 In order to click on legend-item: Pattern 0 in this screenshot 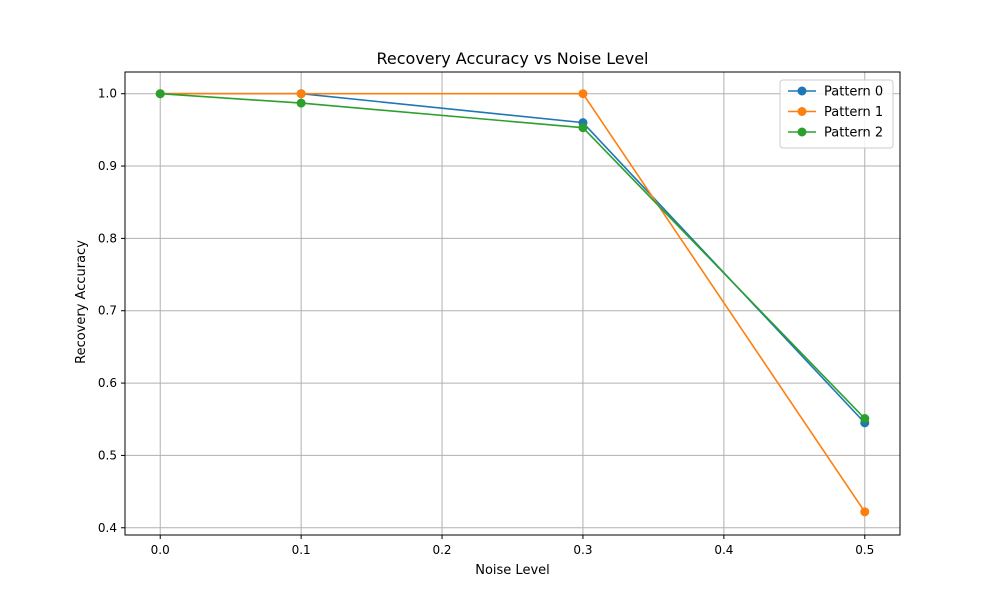, I will do `click(835, 92)`.